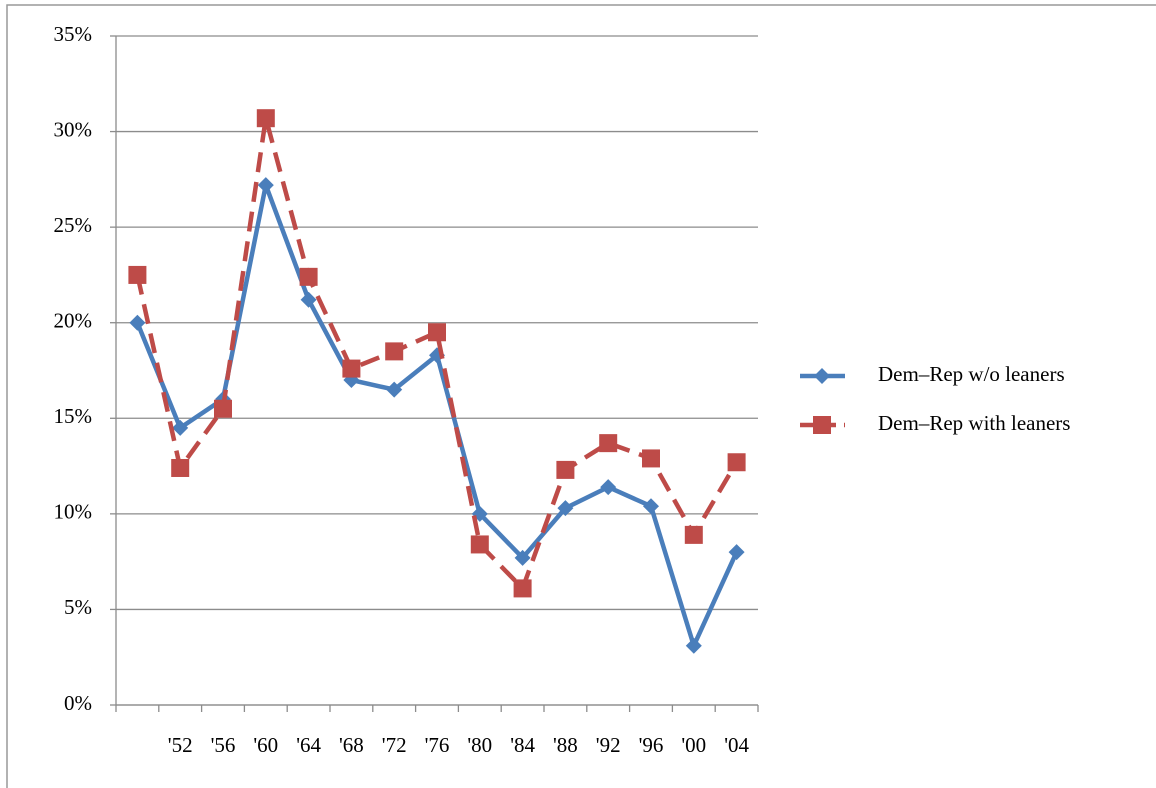  I want to click on y-tick-label: 10%, so click(73, 512).